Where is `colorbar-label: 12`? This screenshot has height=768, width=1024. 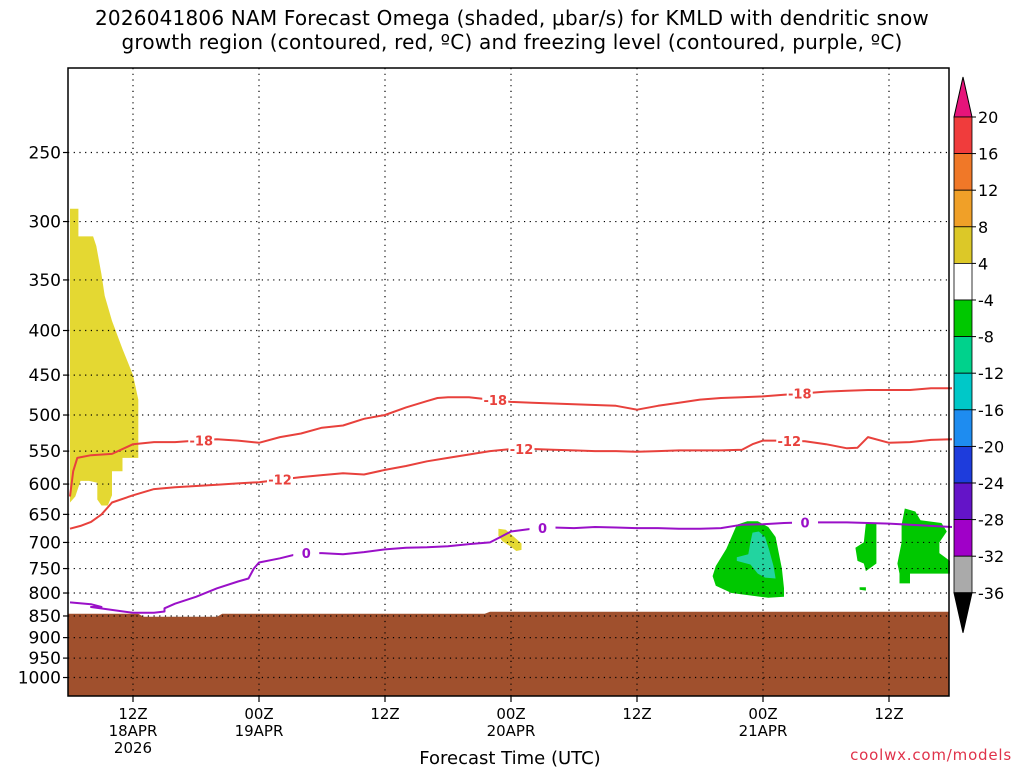 colorbar-label: 12 is located at coordinates (988, 190).